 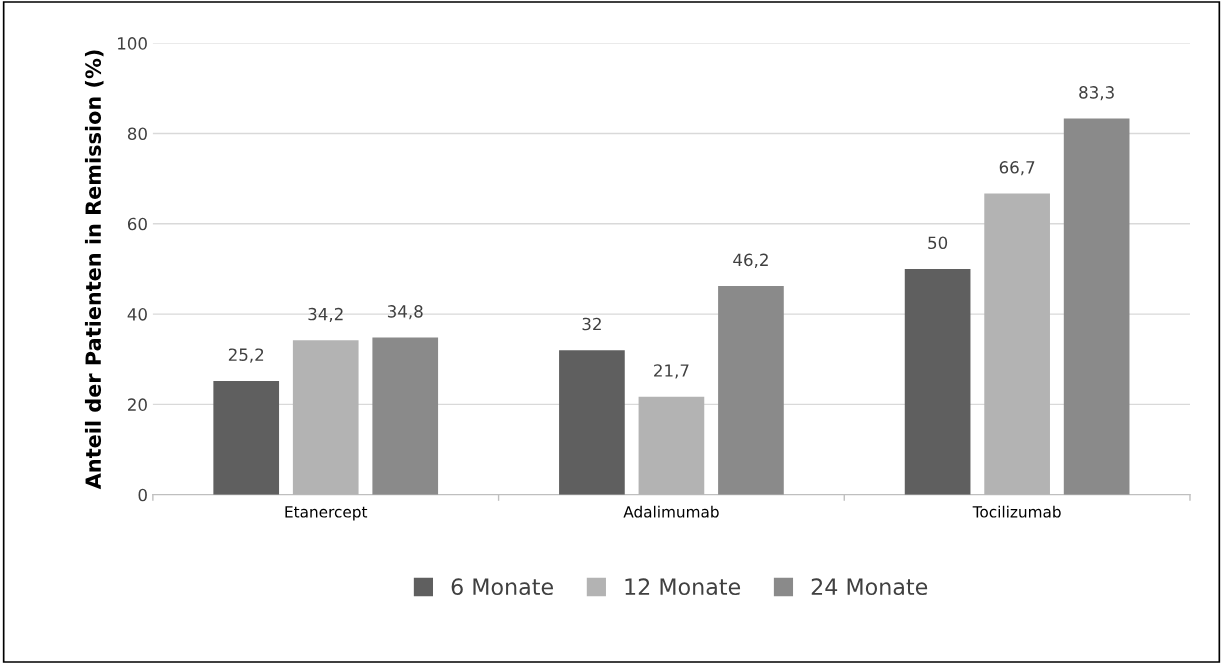 I want to click on y-tick-label: 0, so click(x=142, y=495).